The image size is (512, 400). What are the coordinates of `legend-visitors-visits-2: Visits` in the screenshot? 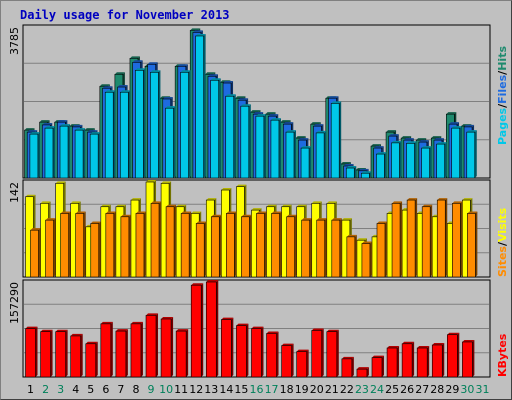 It's located at (502, 224).